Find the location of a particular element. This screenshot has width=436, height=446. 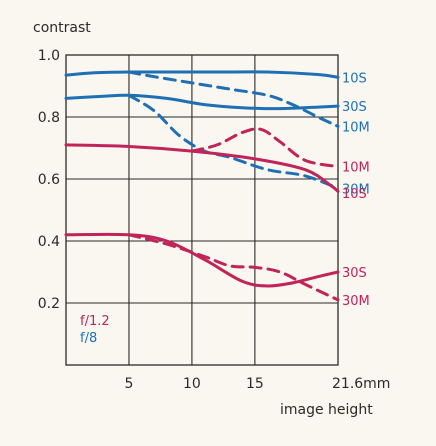

y-tick-label: 0.2 is located at coordinates (49, 304).